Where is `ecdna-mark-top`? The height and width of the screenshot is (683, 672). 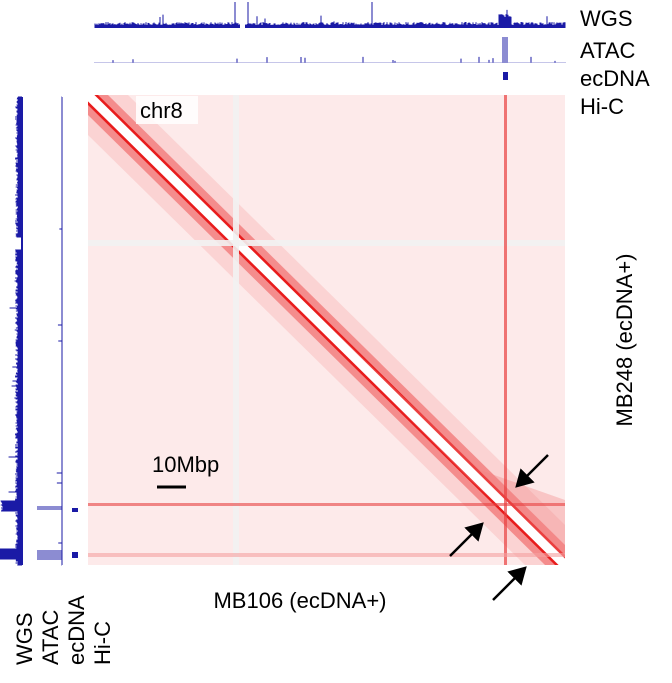
ecdna-mark-top is located at coordinates (505, 76).